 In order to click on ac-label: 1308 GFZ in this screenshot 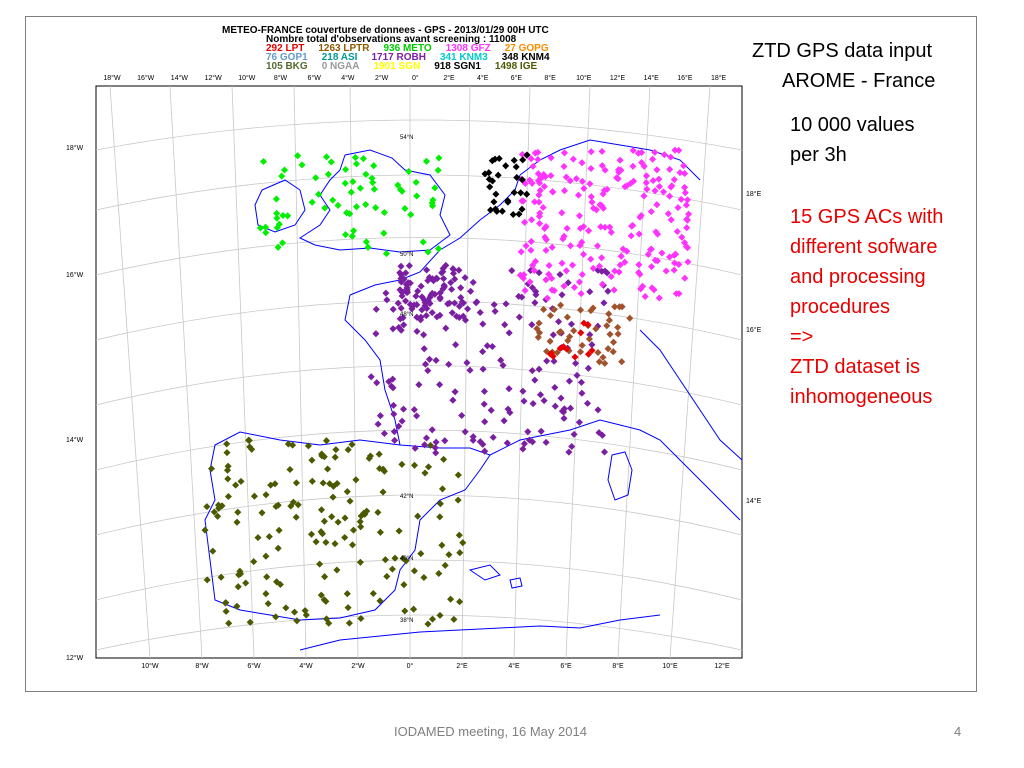, I will do `click(468, 48)`.